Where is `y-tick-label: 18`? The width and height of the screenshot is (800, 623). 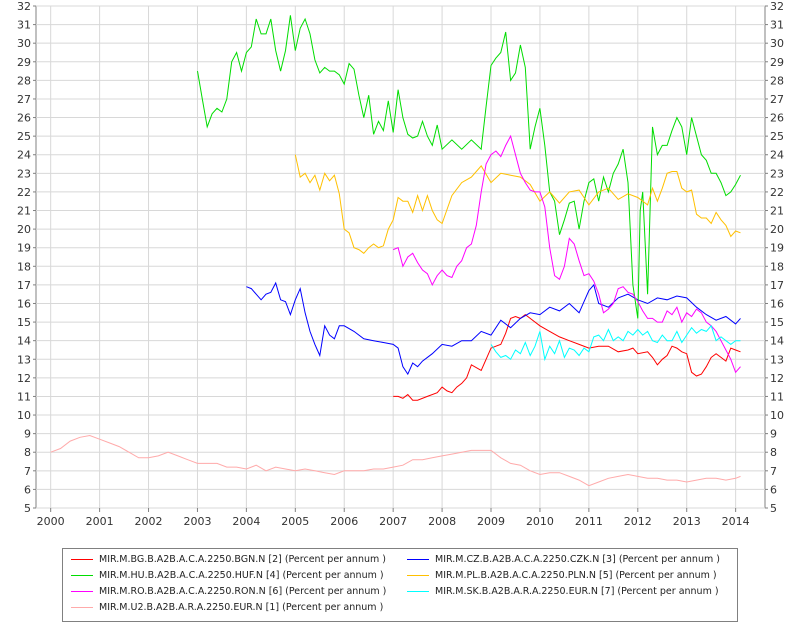 y-tick-label: 18 is located at coordinates (24, 266).